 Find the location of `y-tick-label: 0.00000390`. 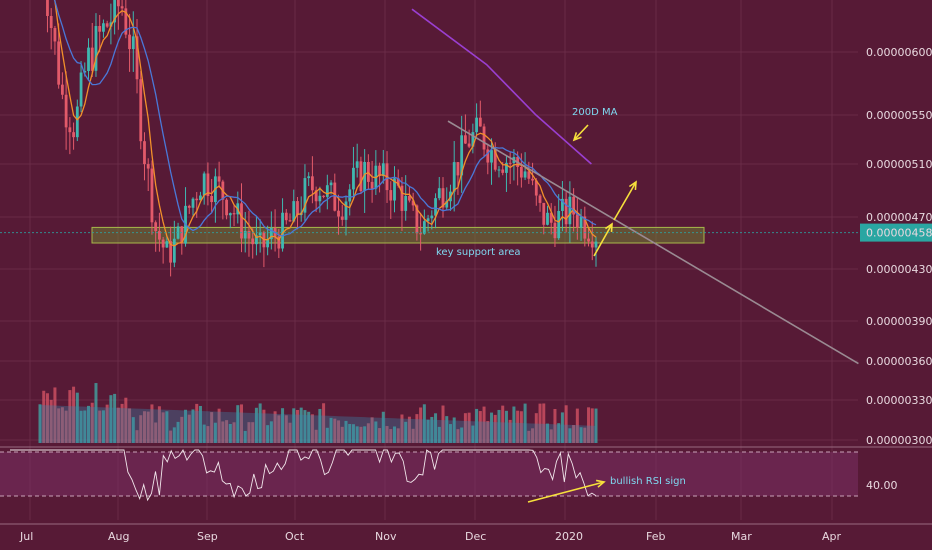

y-tick-label: 0.00000390 is located at coordinates (899, 321).